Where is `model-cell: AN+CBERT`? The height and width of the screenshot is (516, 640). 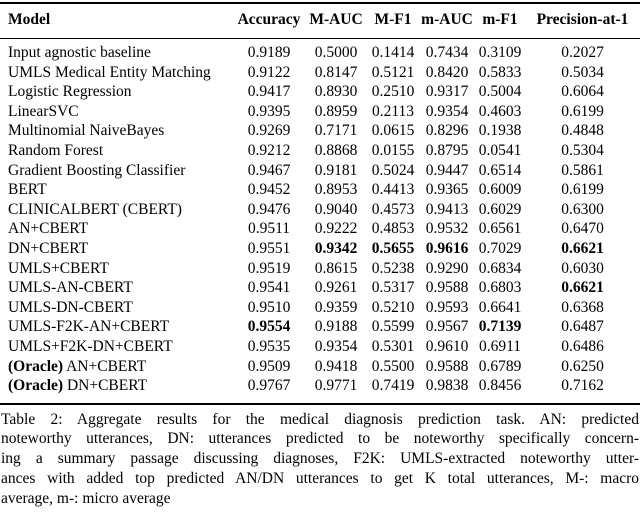
model-cell: AN+CBERT is located at coordinates (48, 229).